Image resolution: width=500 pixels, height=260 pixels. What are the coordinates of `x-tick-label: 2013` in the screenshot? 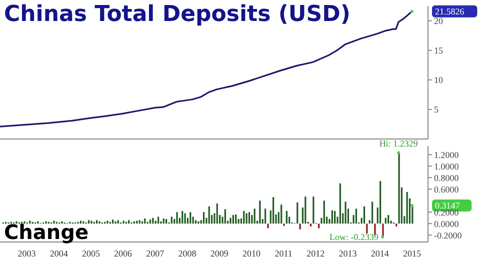 It's located at (348, 253).